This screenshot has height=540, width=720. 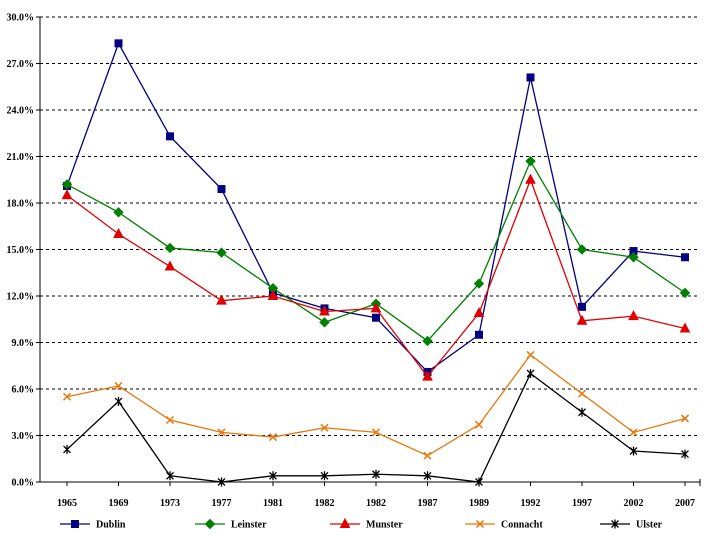 I want to click on x-tick-label: 1977, so click(x=222, y=503).